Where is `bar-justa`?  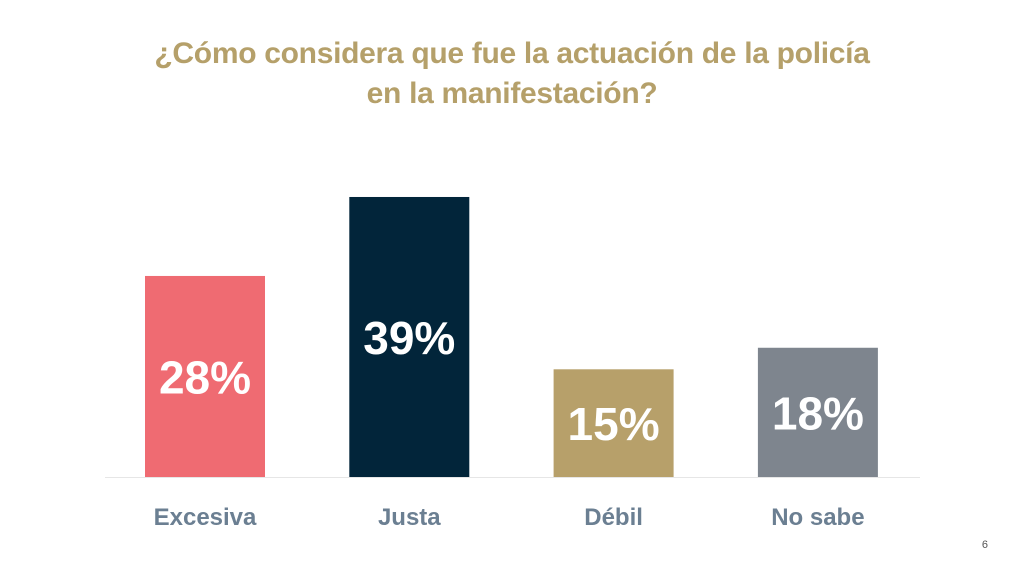
bar-justa is located at coordinates (409, 337).